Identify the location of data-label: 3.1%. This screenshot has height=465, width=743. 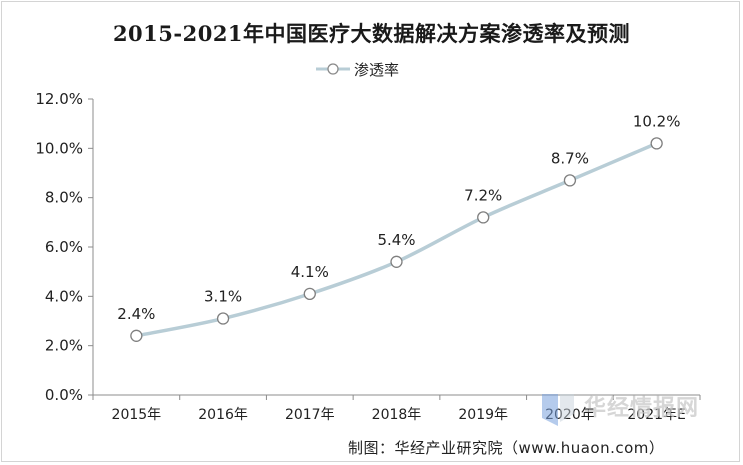
(223, 297).